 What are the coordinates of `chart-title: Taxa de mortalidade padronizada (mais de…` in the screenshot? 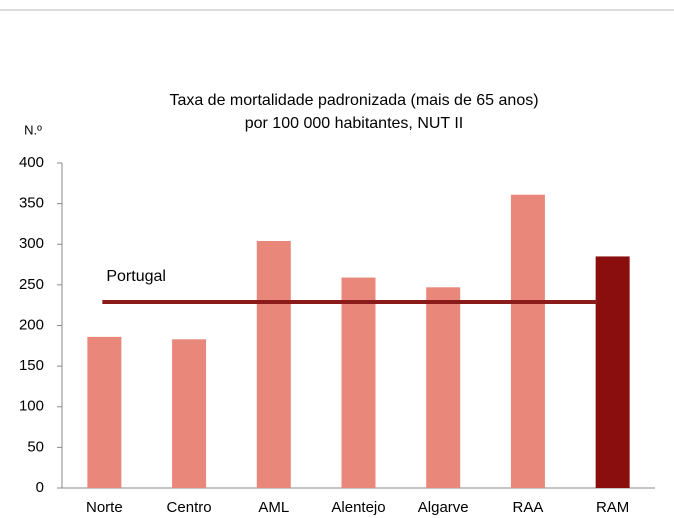 It's located at (353, 100).